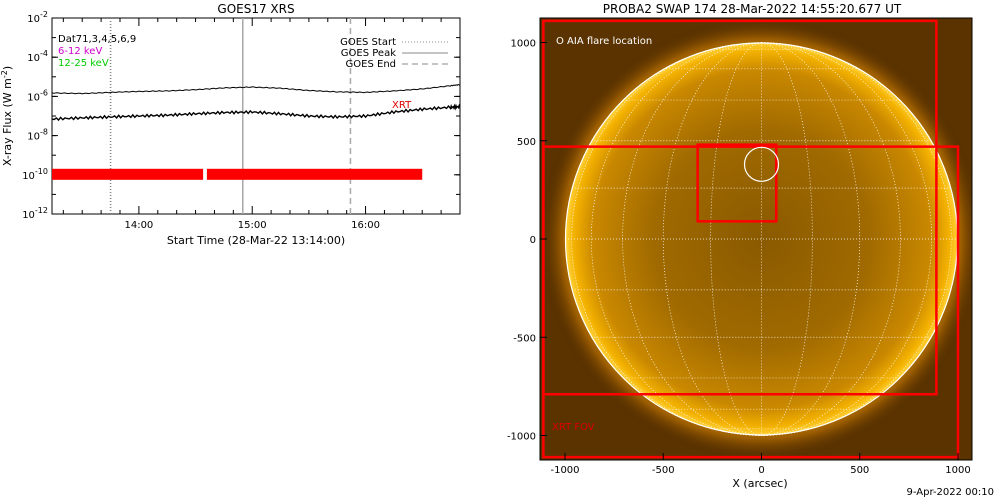 This screenshot has width=1000, height=500. I want to click on timestamp: 9-Apr-2022 00:10, so click(950, 492).